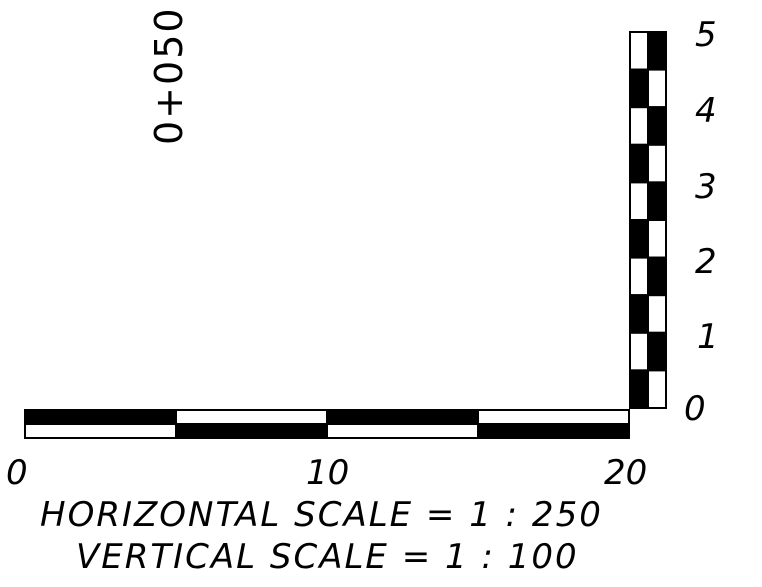 Image resolution: width=762 pixels, height=587 pixels. Describe the element at coordinates (695, 409) in the screenshot. I see `v-tick-label-0: 0` at that location.